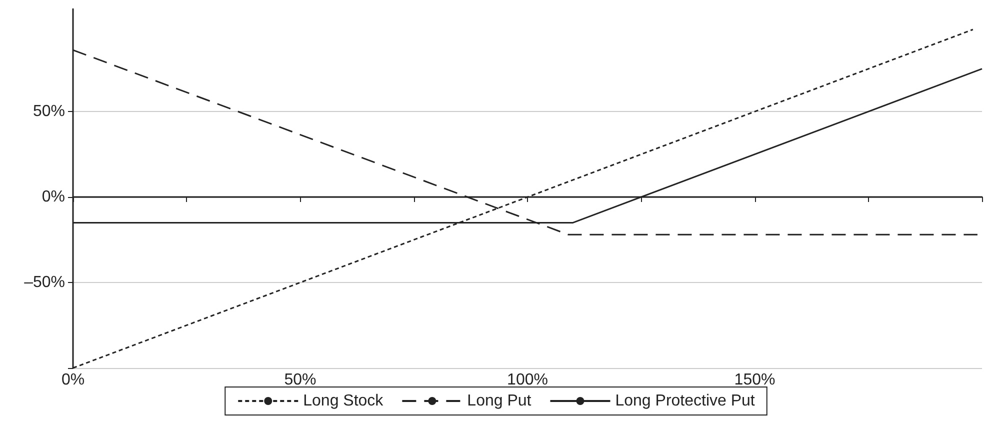 The image size is (992, 421). I want to click on legend-label: Long Put, so click(499, 401).